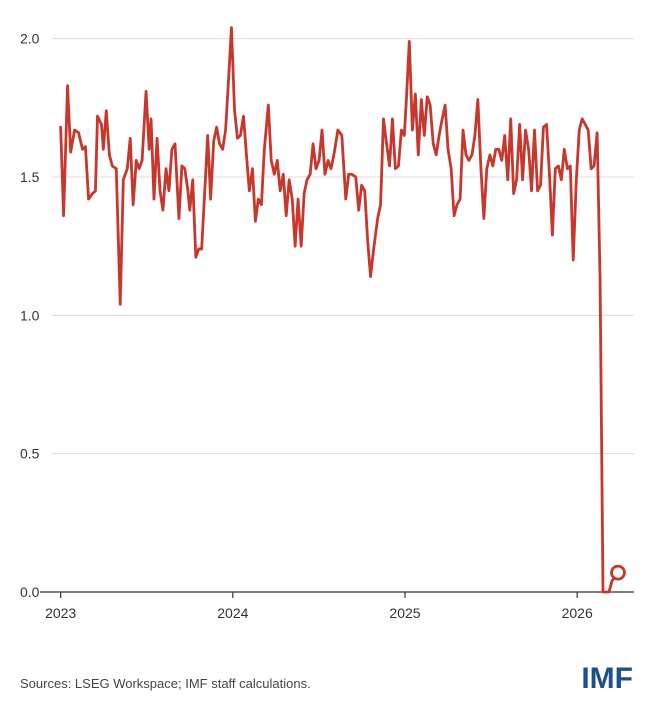 This screenshot has height=710, width=654. Describe the element at coordinates (30, 39) in the screenshot. I see `y-tick-label: 2.0` at that location.